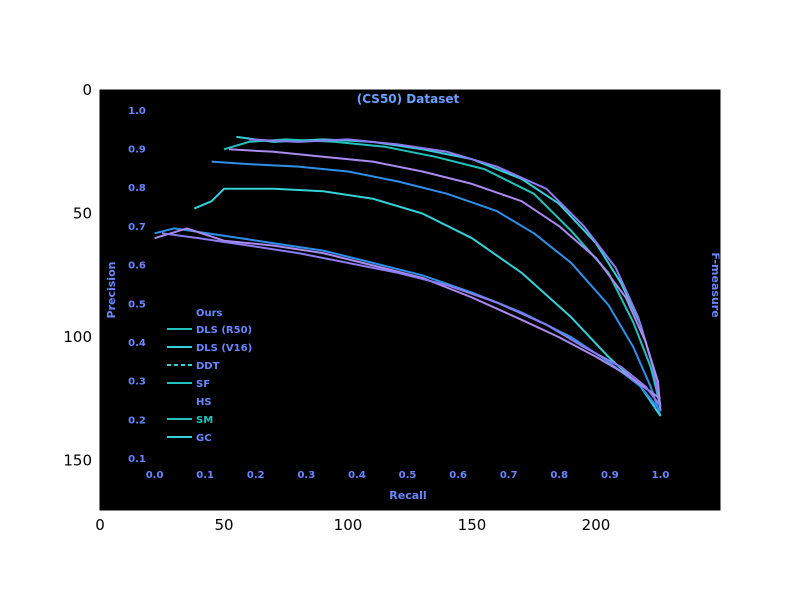  What do you see at coordinates (715, 284) in the screenshot?
I see `embedded-right-label: F-measure` at bounding box center [715, 284].